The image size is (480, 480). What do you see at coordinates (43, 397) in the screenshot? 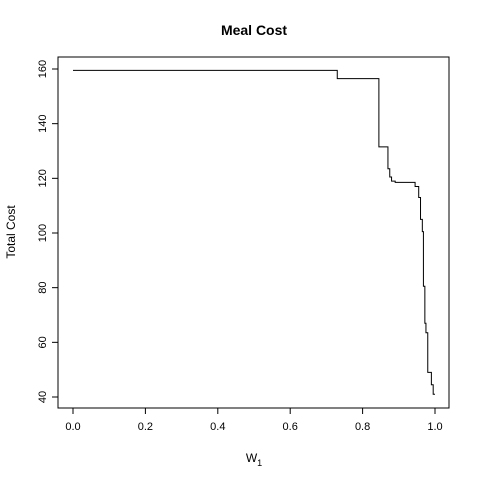
I see `y-tick-label: 40` at bounding box center [43, 397].